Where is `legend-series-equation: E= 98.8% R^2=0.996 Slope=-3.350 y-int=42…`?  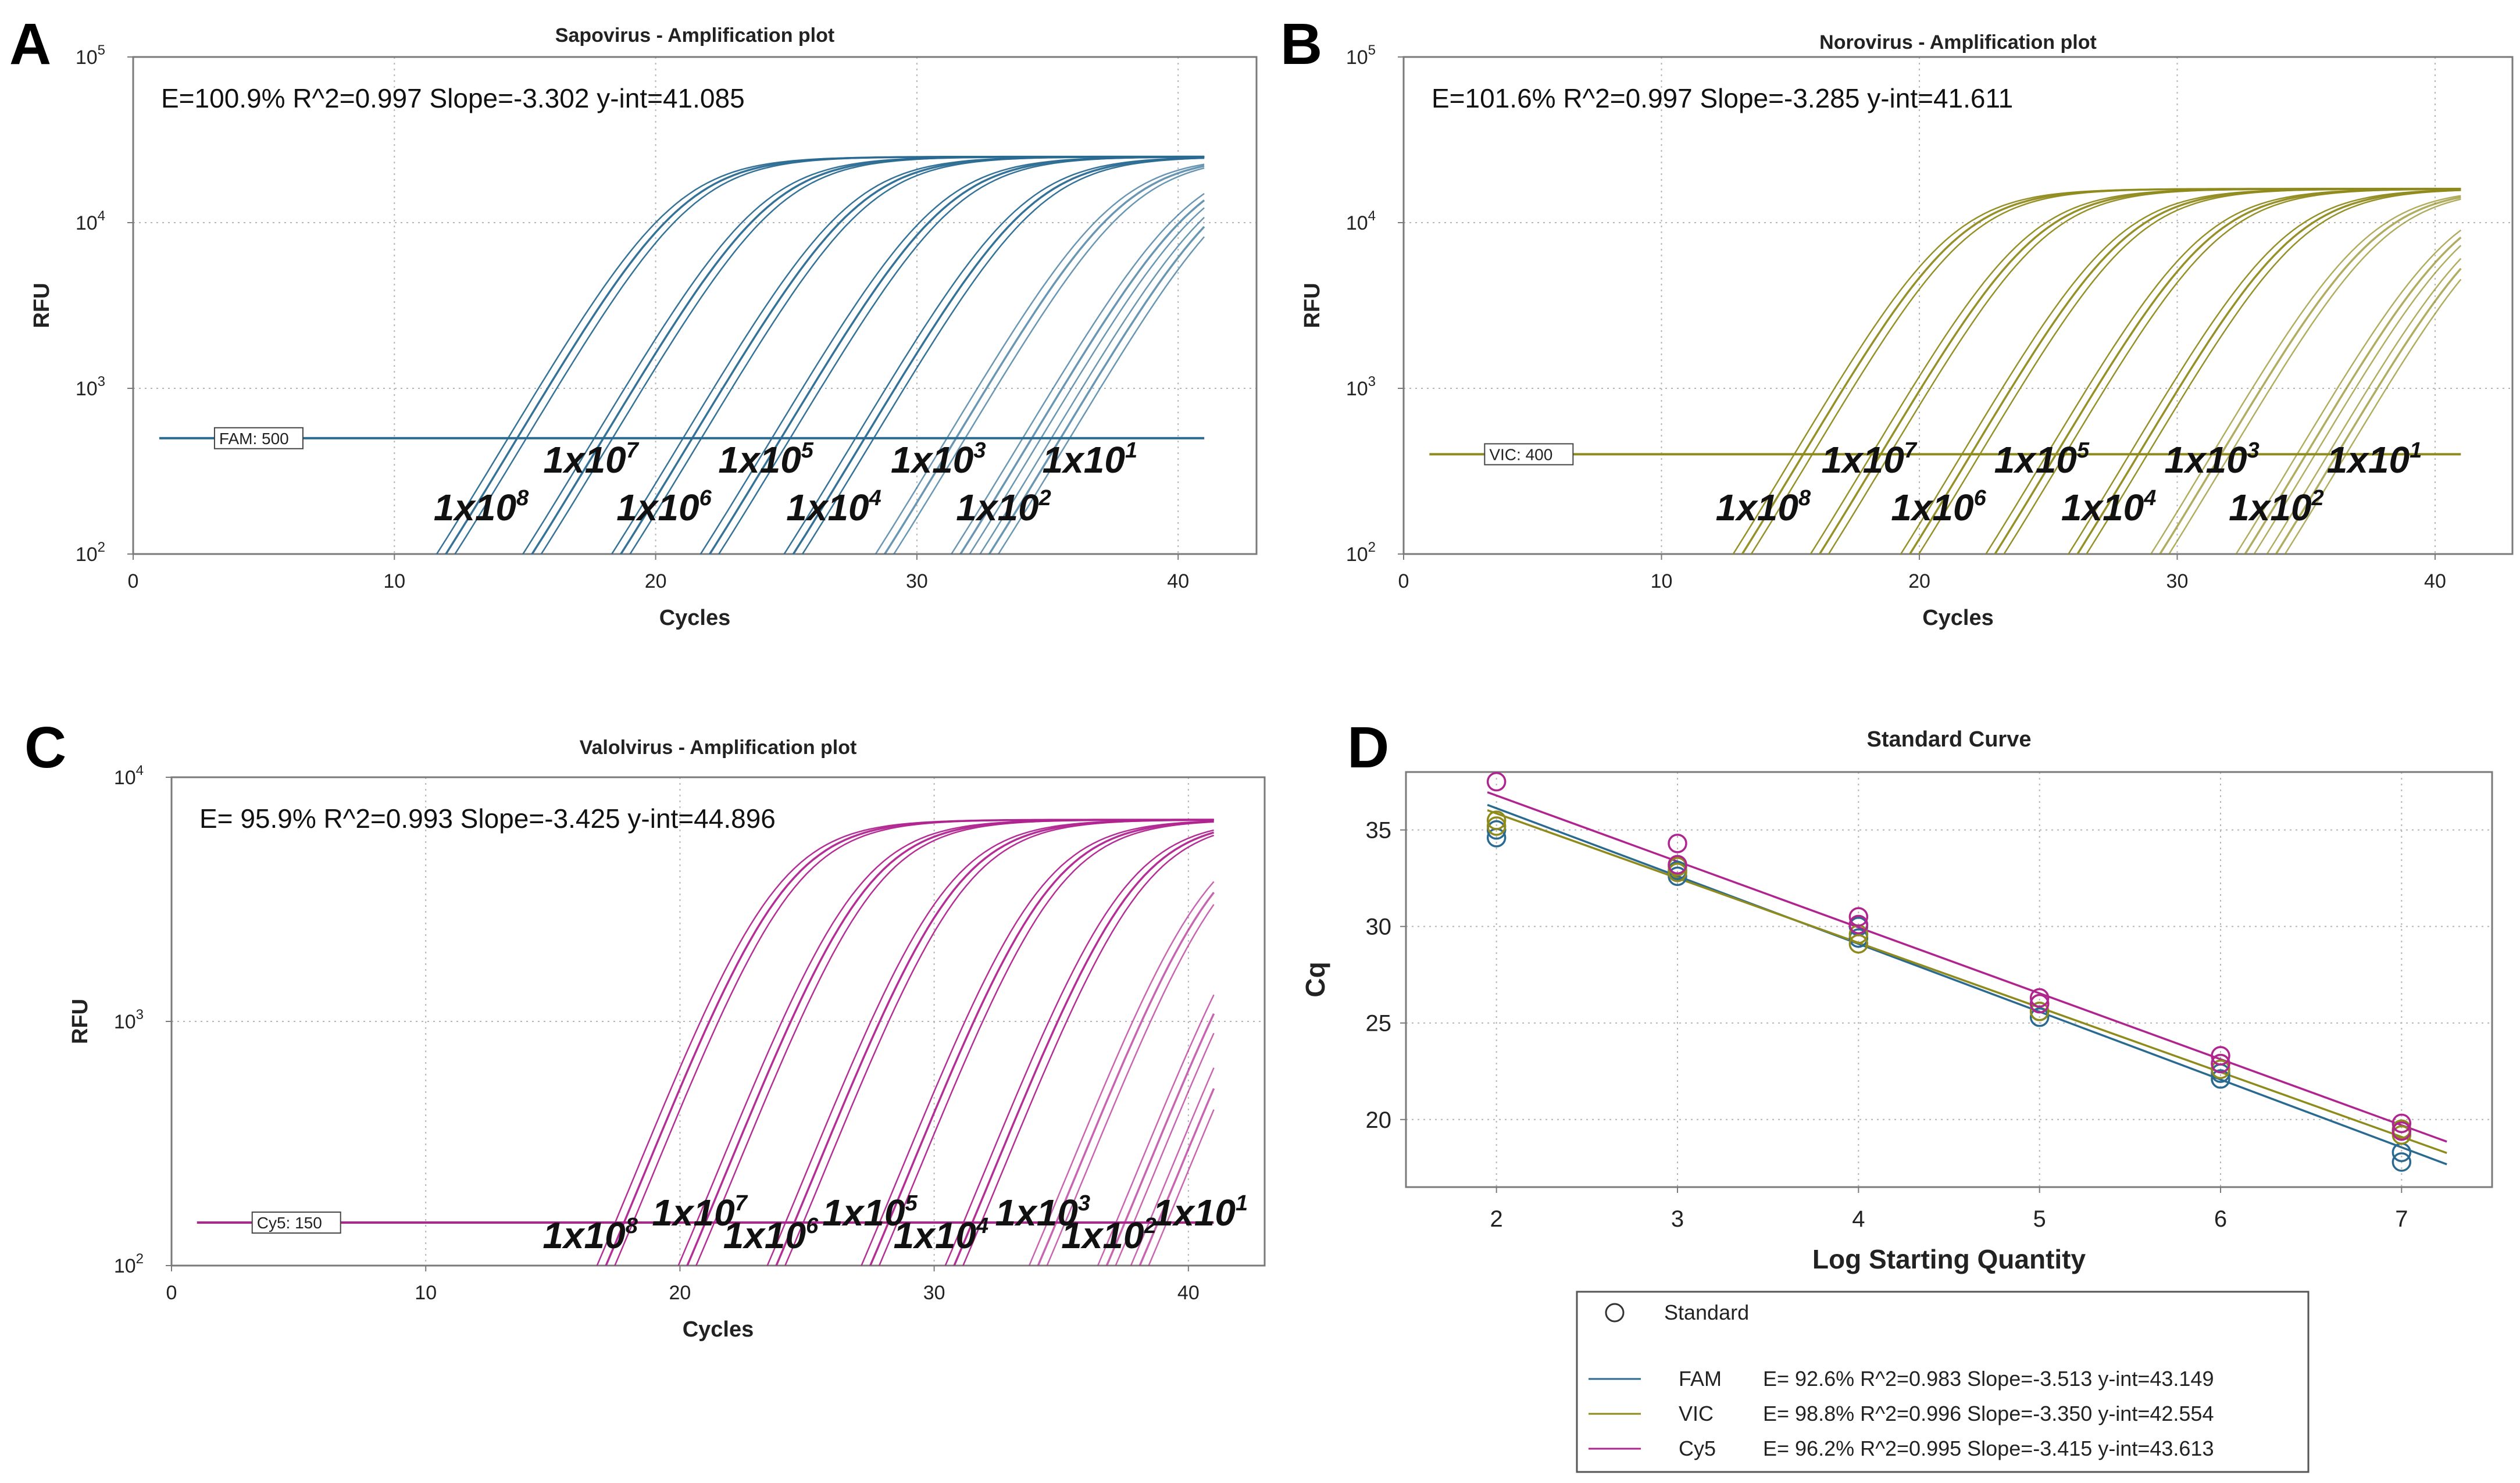 legend-series-equation: E= 98.8% R^2=0.996 Slope=-3.350 y-int=42… is located at coordinates (1988, 1413).